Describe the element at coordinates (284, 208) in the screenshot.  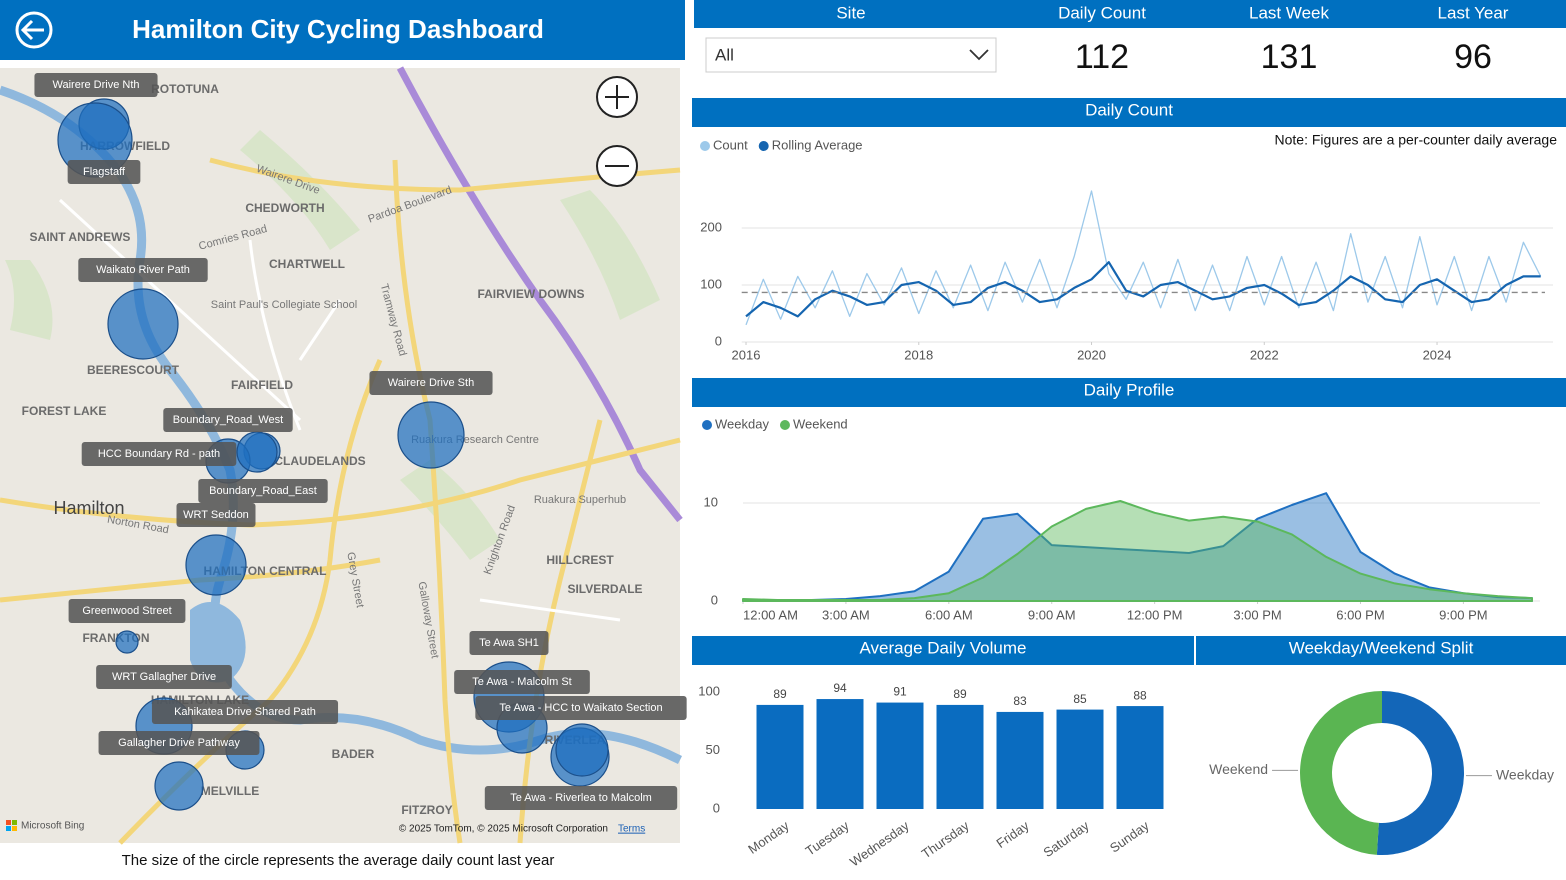
I see `place-label: CHEDWORTH` at that location.